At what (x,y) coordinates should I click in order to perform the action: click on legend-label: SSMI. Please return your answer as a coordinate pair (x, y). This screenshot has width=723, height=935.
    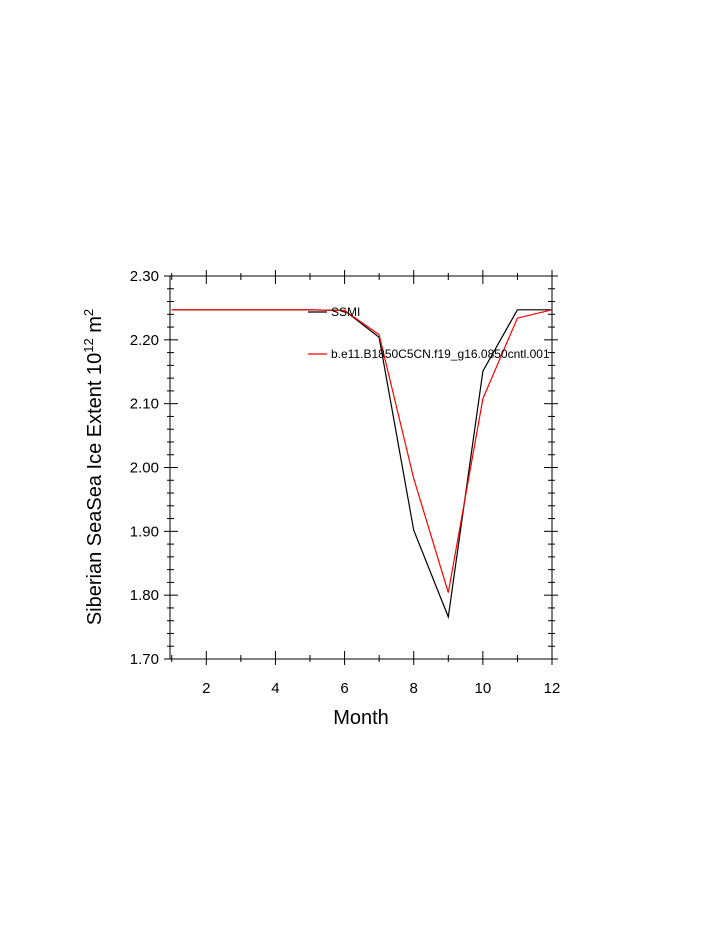
    Looking at the image, I should click on (345, 312).